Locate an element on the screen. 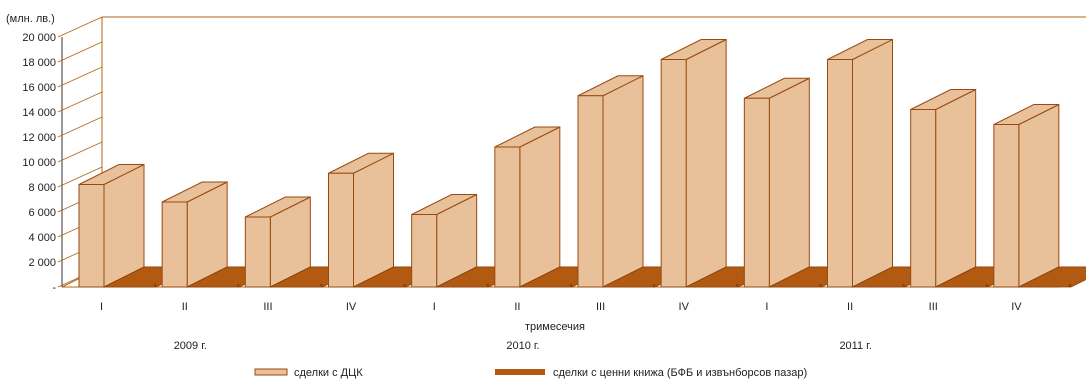  year-label: 2010 г. is located at coordinates (522, 346).